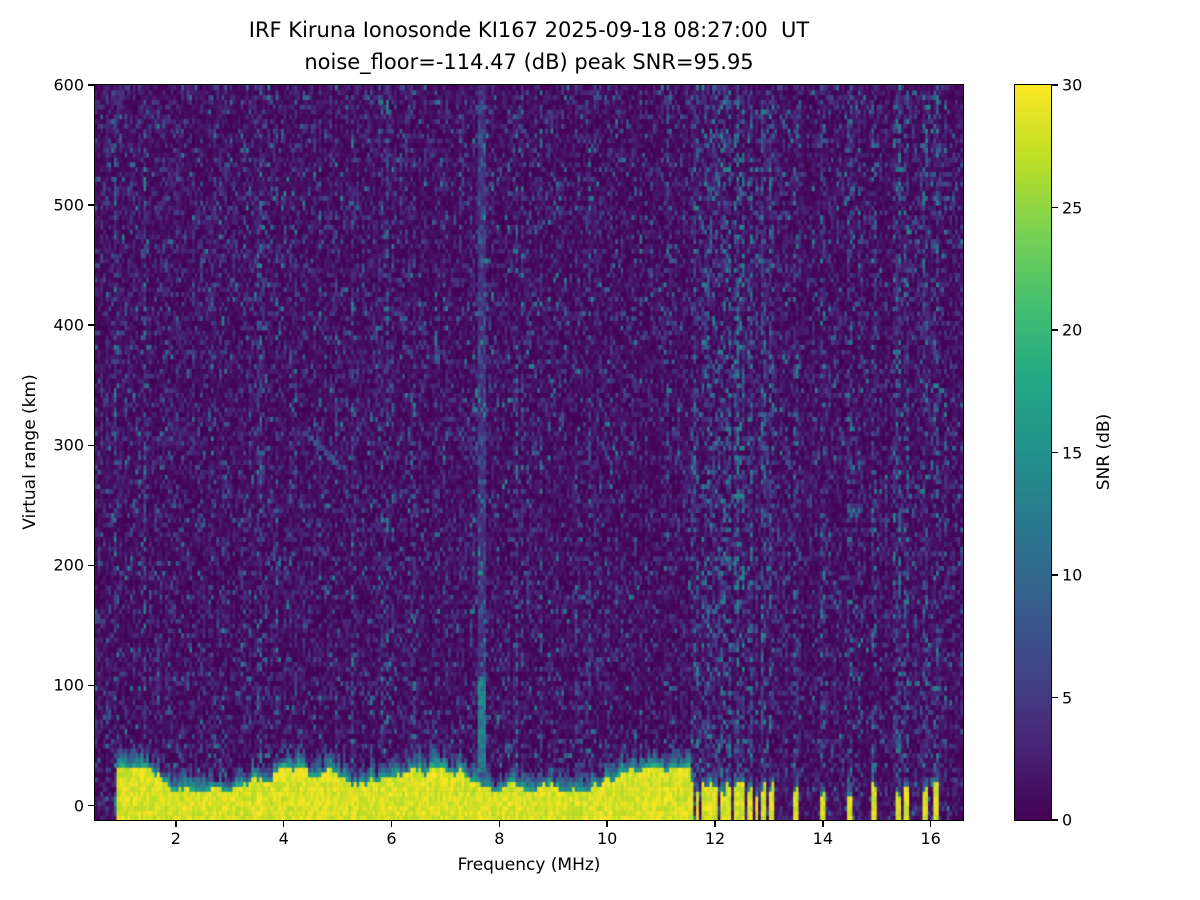 The image size is (1200, 900). Describe the element at coordinates (1072, 207) in the screenshot. I see `colorbar-tick-label: 25` at that location.